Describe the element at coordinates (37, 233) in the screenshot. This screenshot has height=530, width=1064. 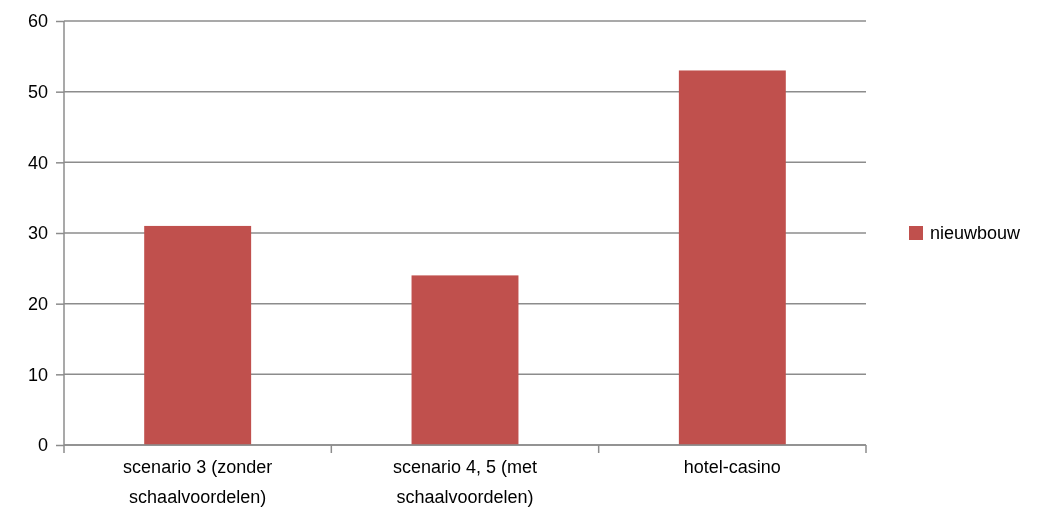
I see `y-tick-label: 30` at that location.